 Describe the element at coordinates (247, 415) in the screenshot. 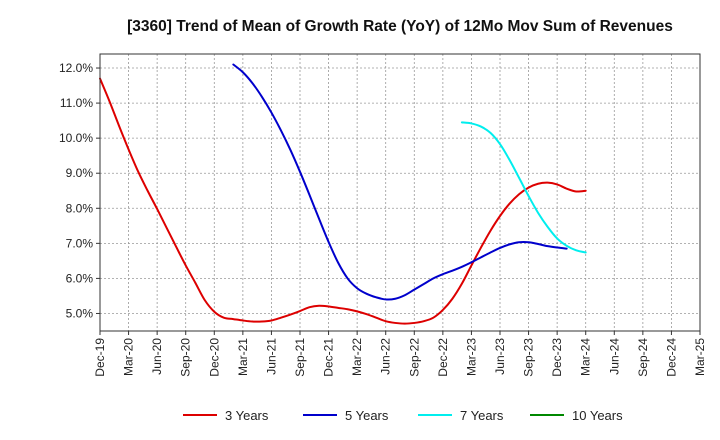

I see `legend-label-3-years: 3 Years` at that location.